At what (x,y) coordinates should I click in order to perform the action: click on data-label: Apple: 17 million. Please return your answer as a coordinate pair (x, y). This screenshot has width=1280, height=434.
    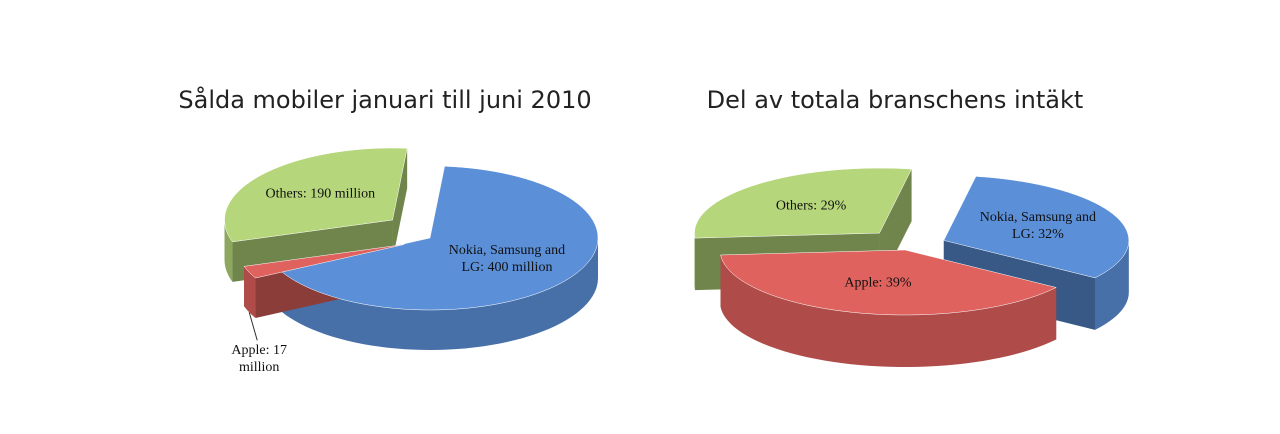
    Looking at the image, I should click on (259, 359).